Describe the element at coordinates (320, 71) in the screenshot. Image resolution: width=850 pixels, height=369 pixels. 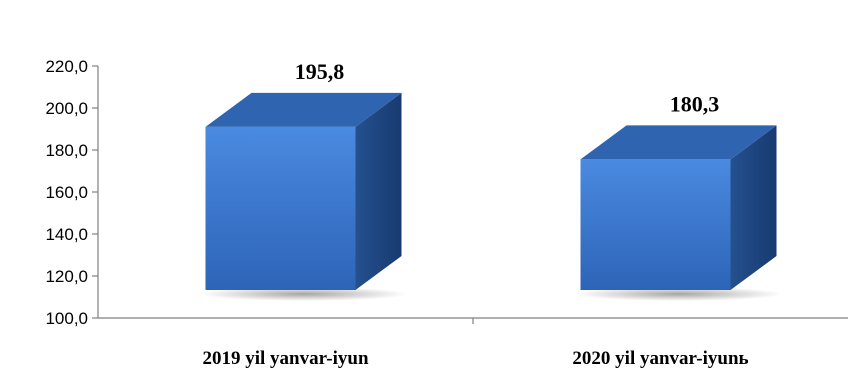
I see `data-label: 195,8` at that location.